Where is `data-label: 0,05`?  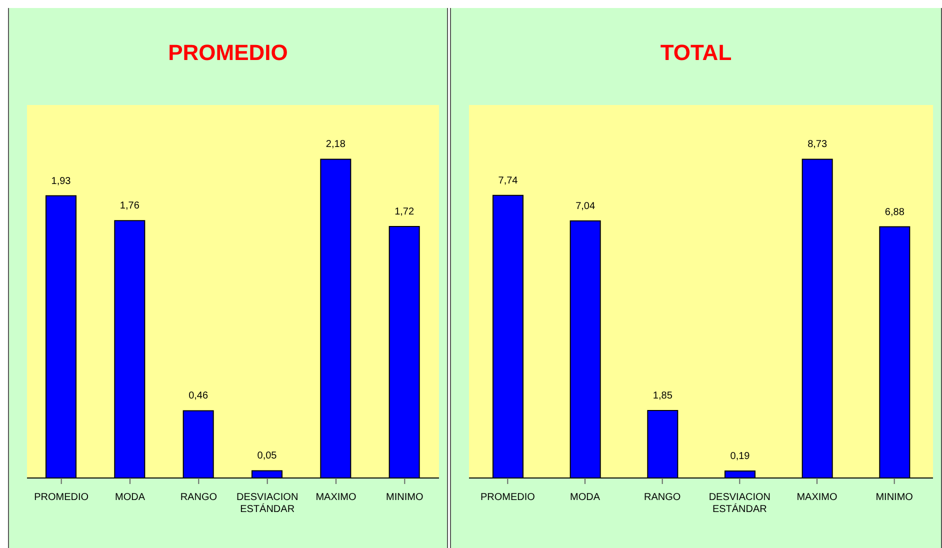 data-label: 0,05 is located at coordinates (267, 456).